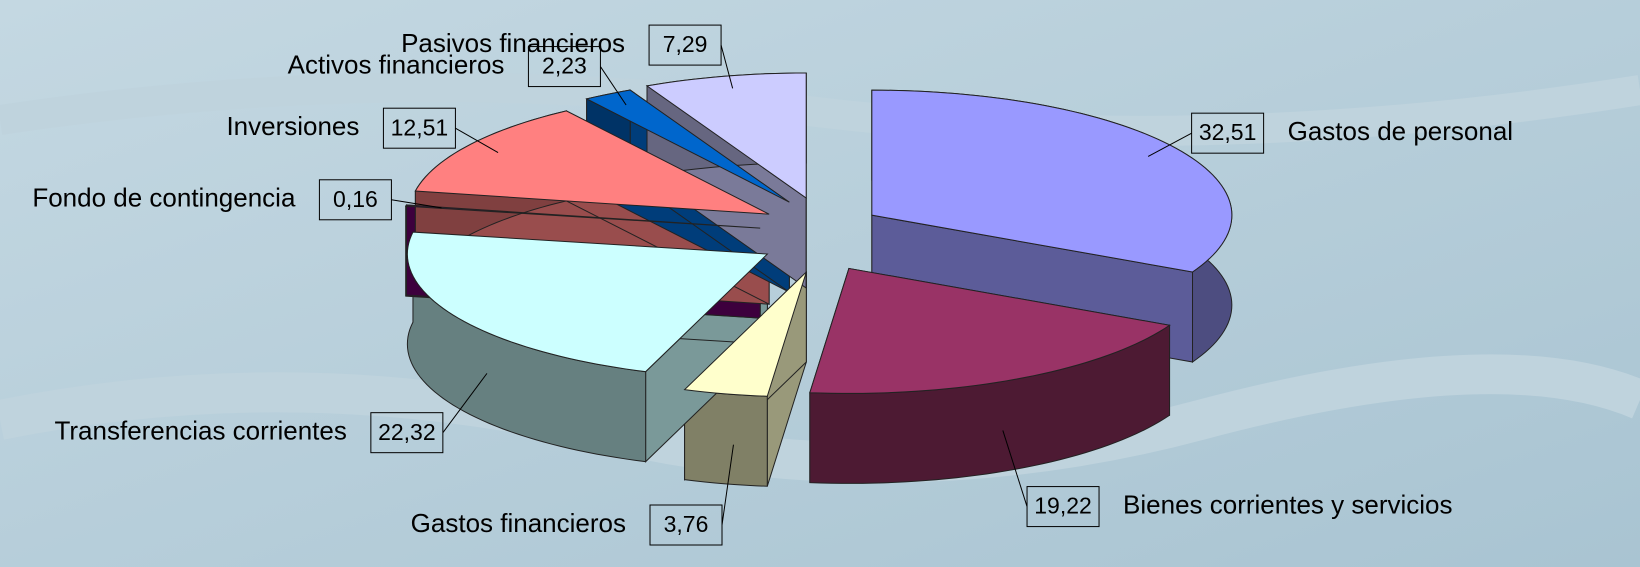 The width and height of the screenshot is (1640, 567). I want to click on value-label: 22,32, so click(407, 432).